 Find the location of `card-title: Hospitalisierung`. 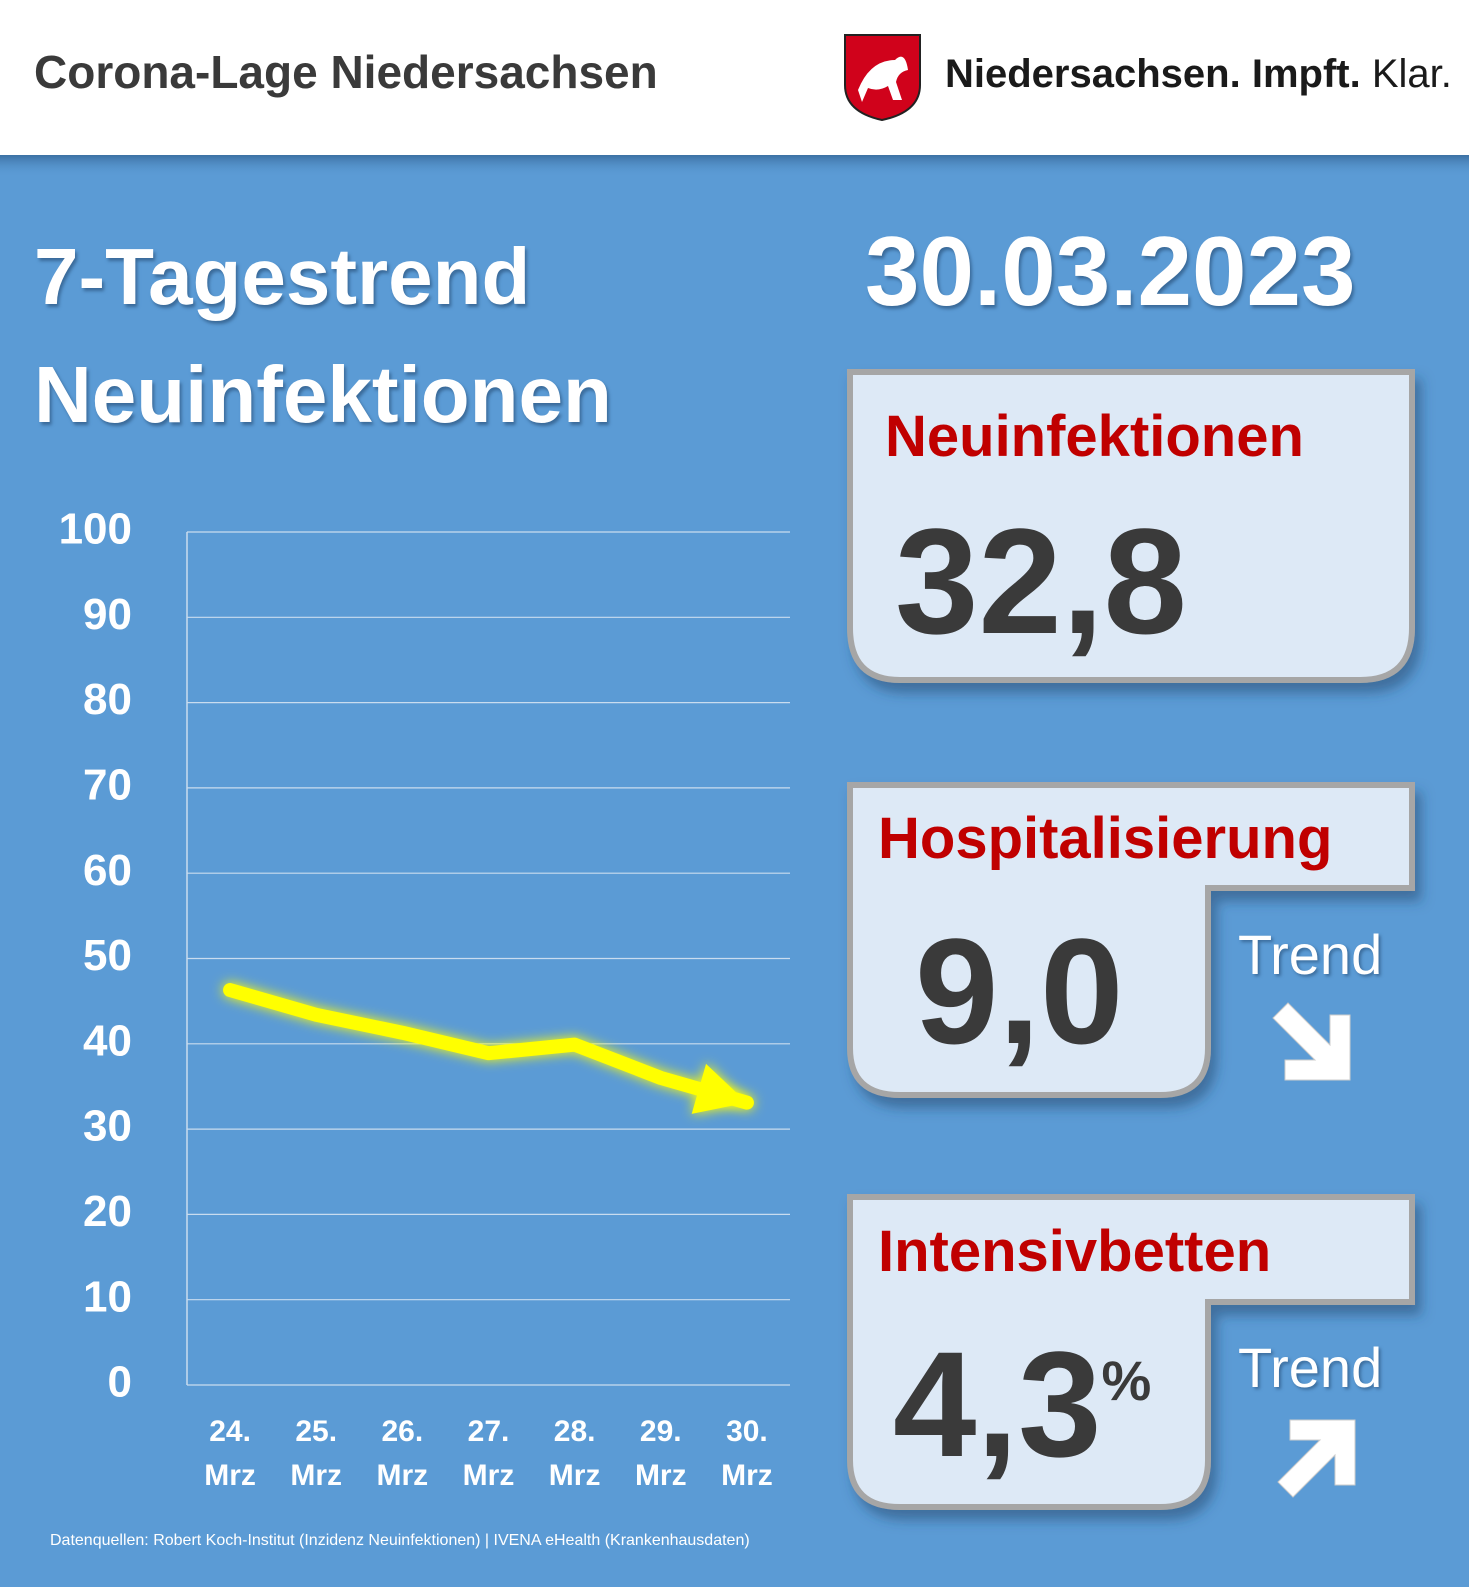

card-title: Hospitalisierung is located at coordinates (1105, 838).